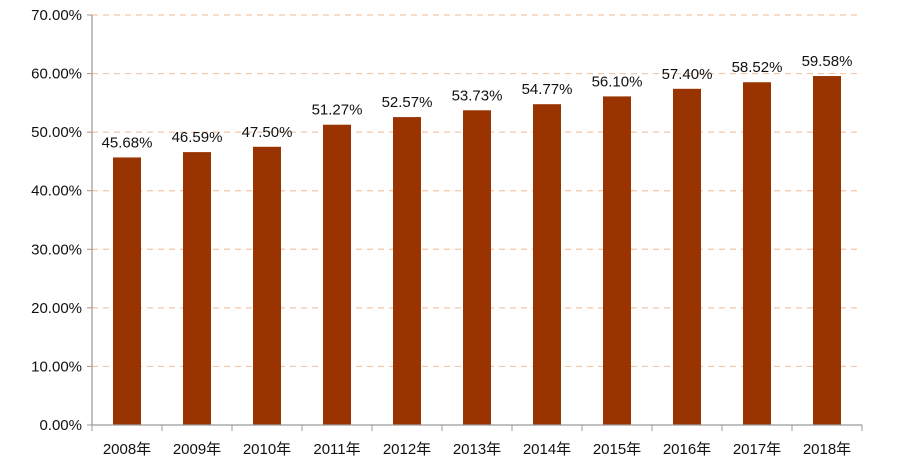  Describe the element at coordinates (56, 191) in the screenshot. I see `y-tick-label: 40.00%` at that location.